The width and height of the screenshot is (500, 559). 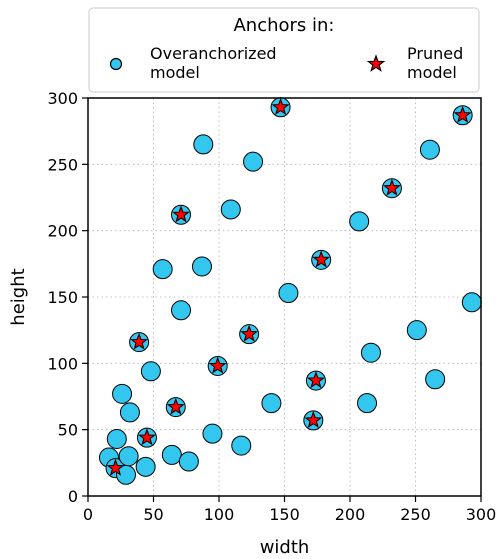 What do you see at coordinates (62, 297) in the screenshot?
I see `y-tick-label: 150` at bounding box center [62, 297].